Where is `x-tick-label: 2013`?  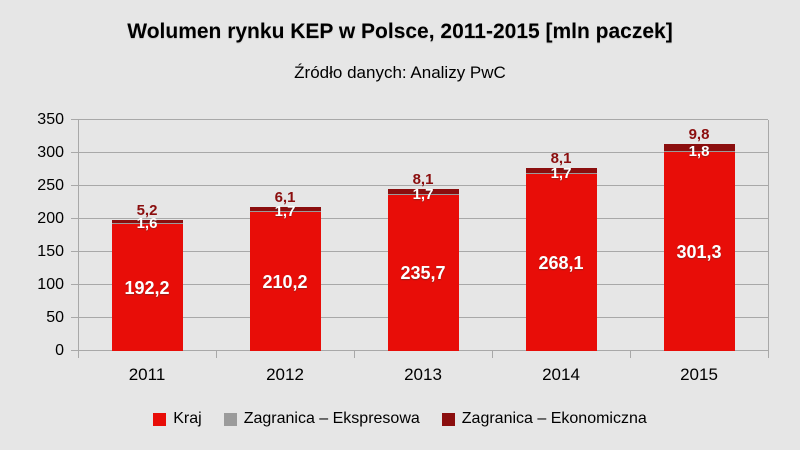 x-tick-label: 2013 is located at coordinates (423, 374).